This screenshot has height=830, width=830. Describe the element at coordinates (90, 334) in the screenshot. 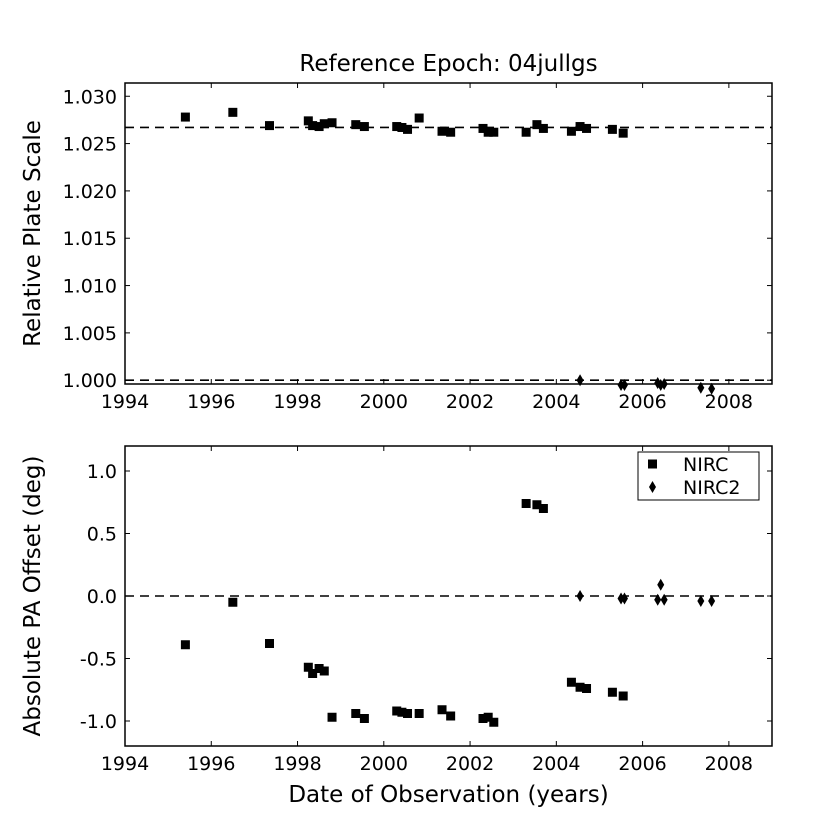

I see `y-tick-label: 1.005` at that location.